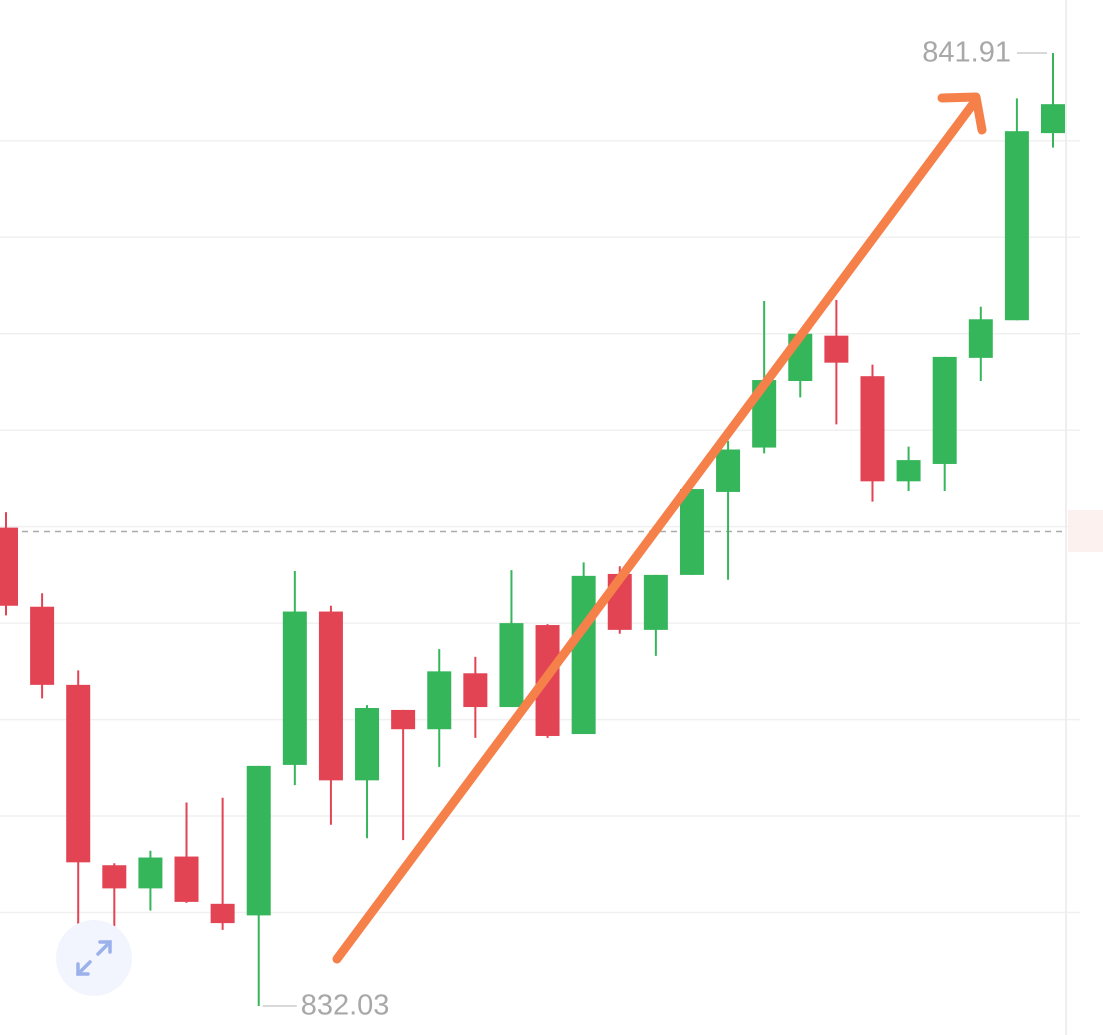 This screenshot has height=1035, width=1103. Describe the element at coordinates (962, 113) in the screenshot. I see `arrow-head` at that location.